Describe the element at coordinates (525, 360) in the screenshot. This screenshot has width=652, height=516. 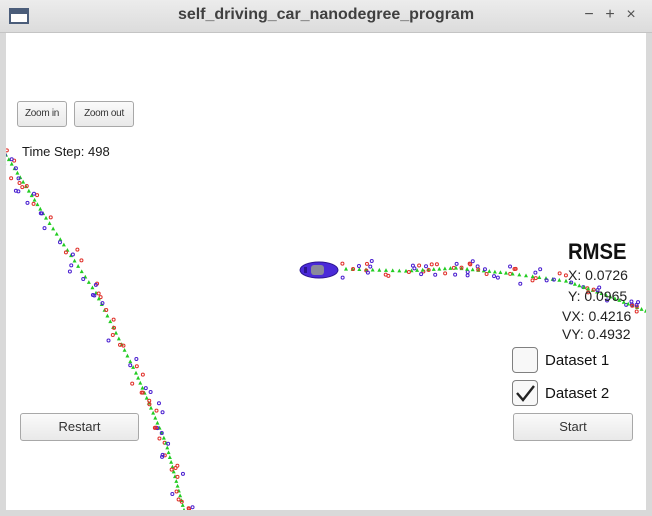
I see `dataset-1-checkbox` at that location.